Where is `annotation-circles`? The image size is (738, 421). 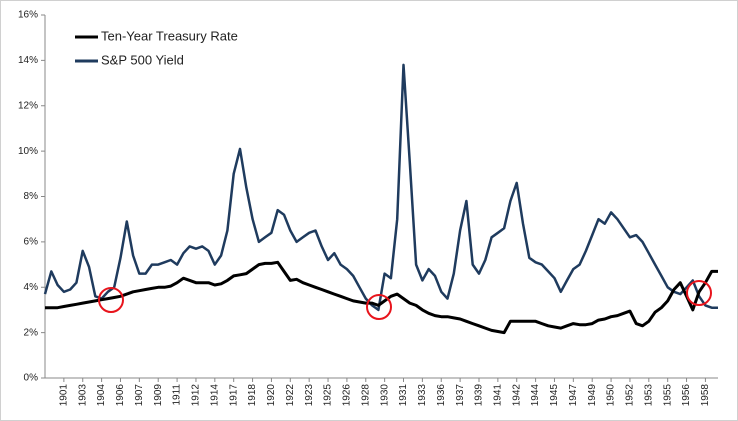
annotation-circles is located at coordinates (405, 300).